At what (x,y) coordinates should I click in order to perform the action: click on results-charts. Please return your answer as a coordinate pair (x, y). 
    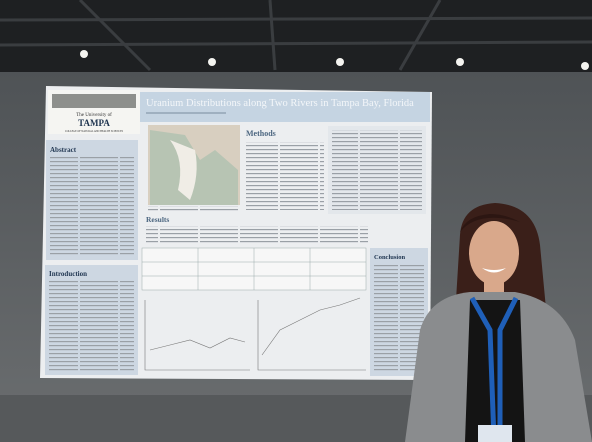
    Looking at the image, I should click on (255, 334).